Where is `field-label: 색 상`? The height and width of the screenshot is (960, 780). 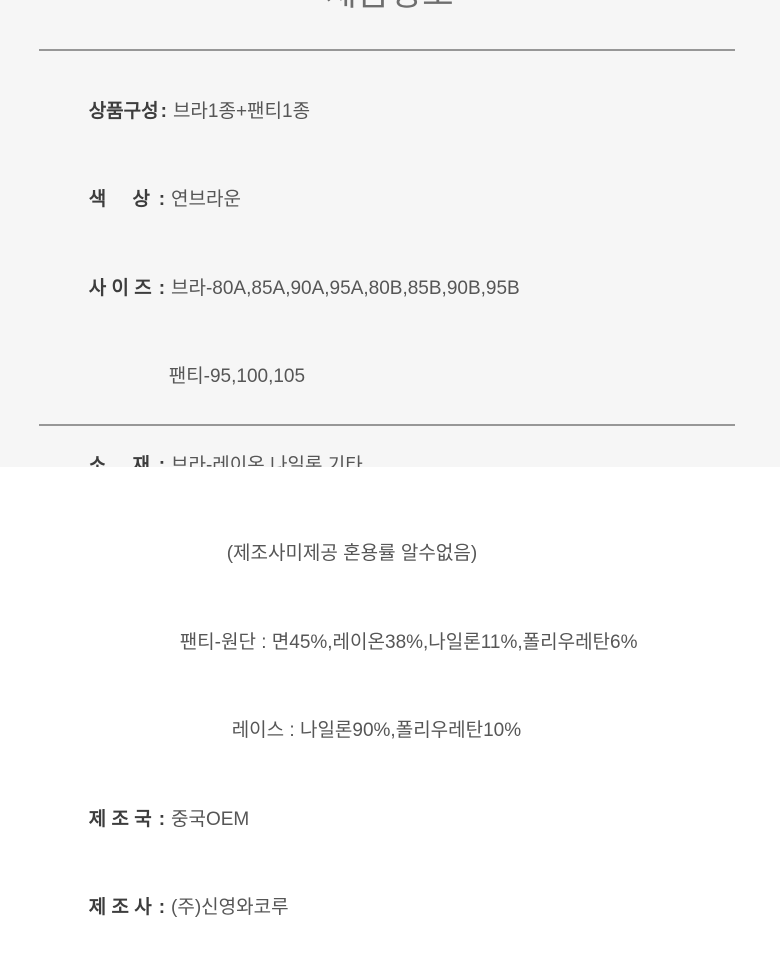 field-label: 색 상 is located at coordinates (119, 199).